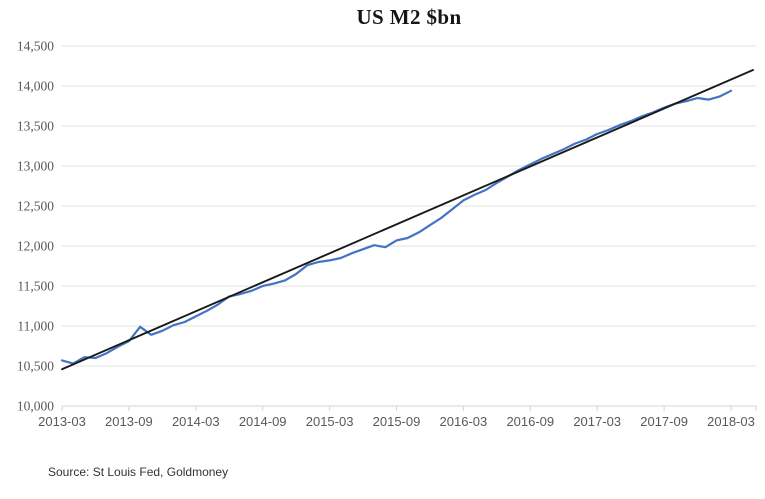 Image resolution: width=765 pixels, height=499 pixels. What do you see at coordinates (138, 472) in the screenshot?
I see `source-note: Source: St Louis Fed, Goldmoney` at bounding box center [138, 472].